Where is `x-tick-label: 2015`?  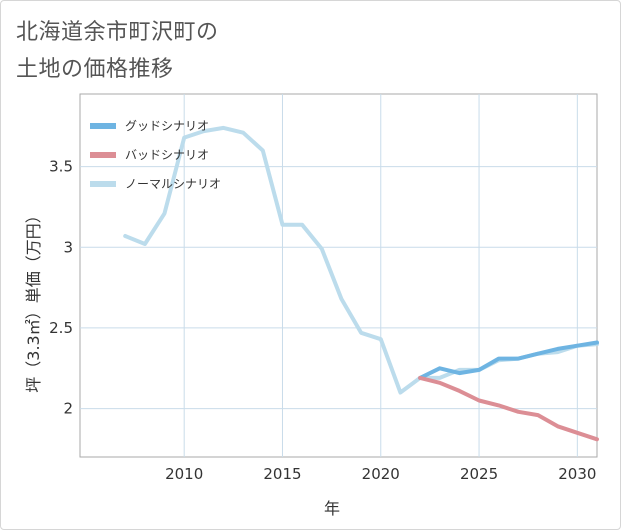 x-tick-label: 2015 is located at coordinates (282, 474).